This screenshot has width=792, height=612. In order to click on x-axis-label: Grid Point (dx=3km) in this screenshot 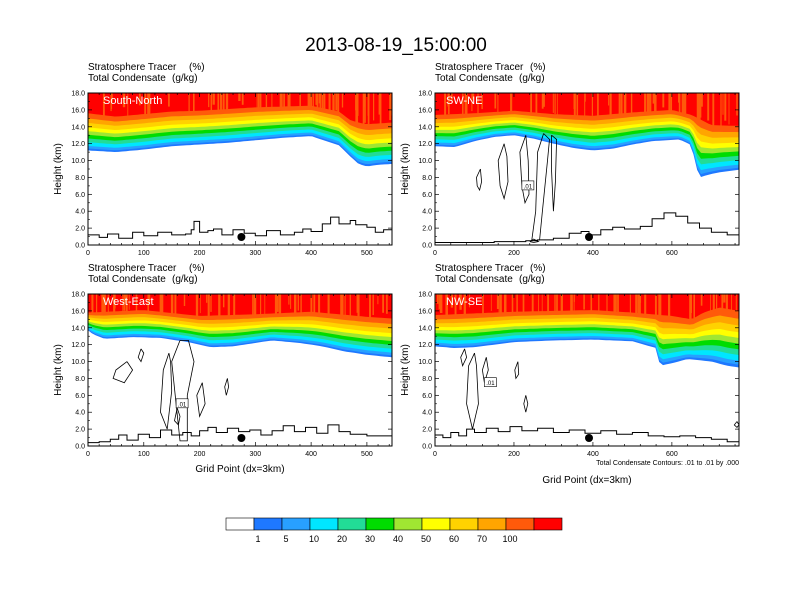, I will do `click(239, 469)`.